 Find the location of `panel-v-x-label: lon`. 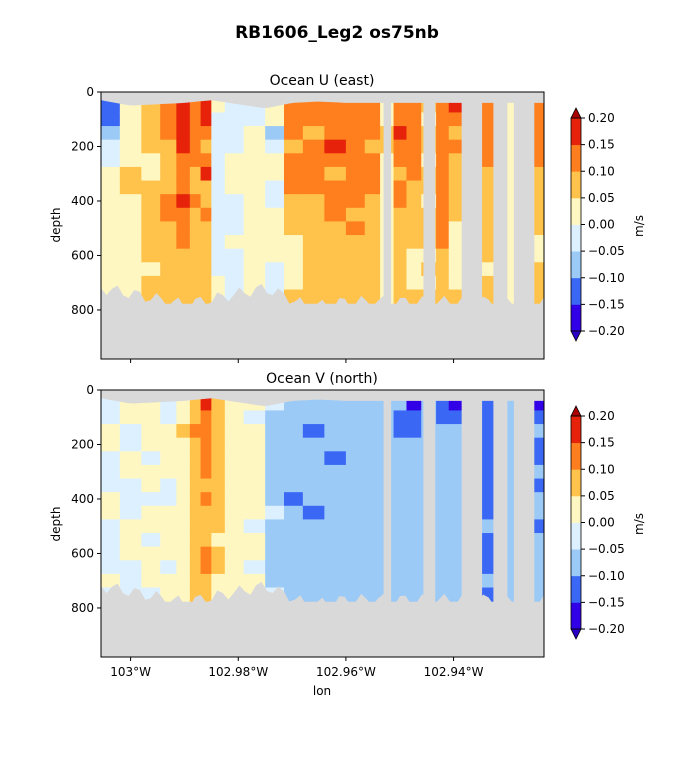

panel-v-x-label: lon is located at coordinates (322, 691).